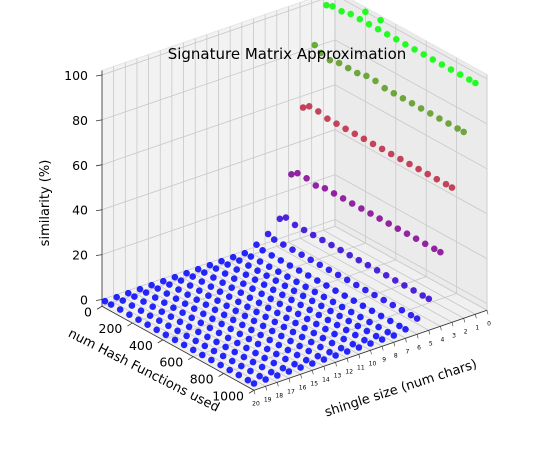 The width and height of the screenshot is (556, 459). I want to click on y-tick-label: 1000, so click(228, 395).